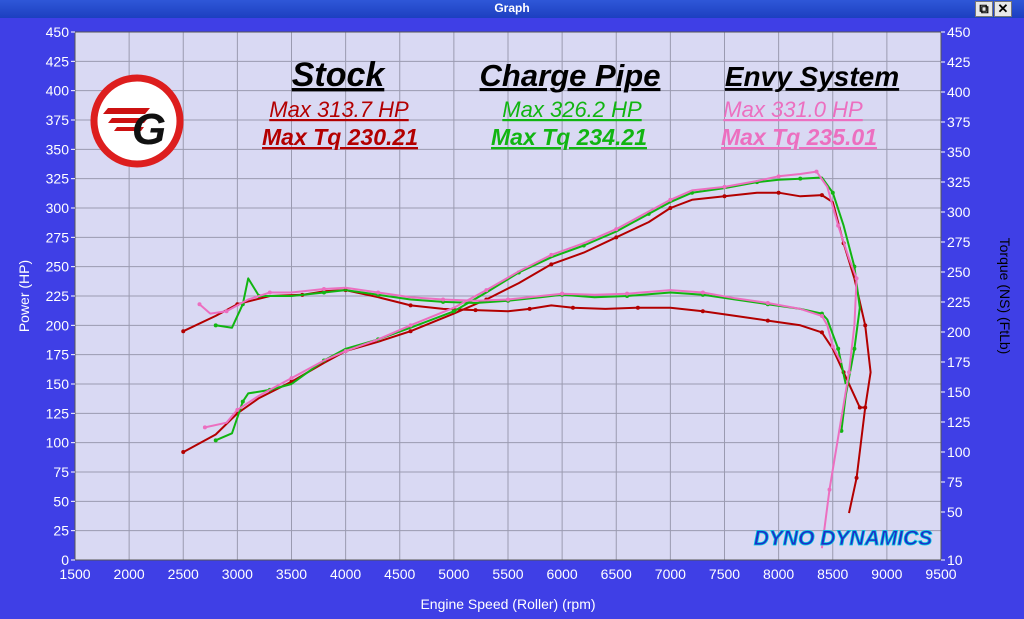 The width and height of the screenshot is (1024, 619). Describe the element at coordinates (810, 105) in the screenshot. I see `annotation-envy-system: Envy System Max 331.0 HP Max Tq 235.01` at that location.